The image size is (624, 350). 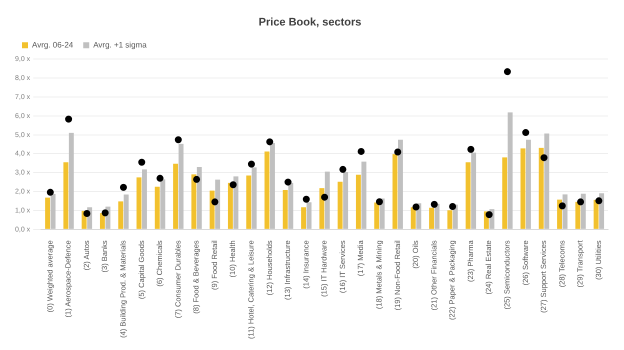 What do you see at coordinates (53, 45) in the screenshot?
I see `legend-label: Avrg. 06-24` at bounding box center [53, 45].